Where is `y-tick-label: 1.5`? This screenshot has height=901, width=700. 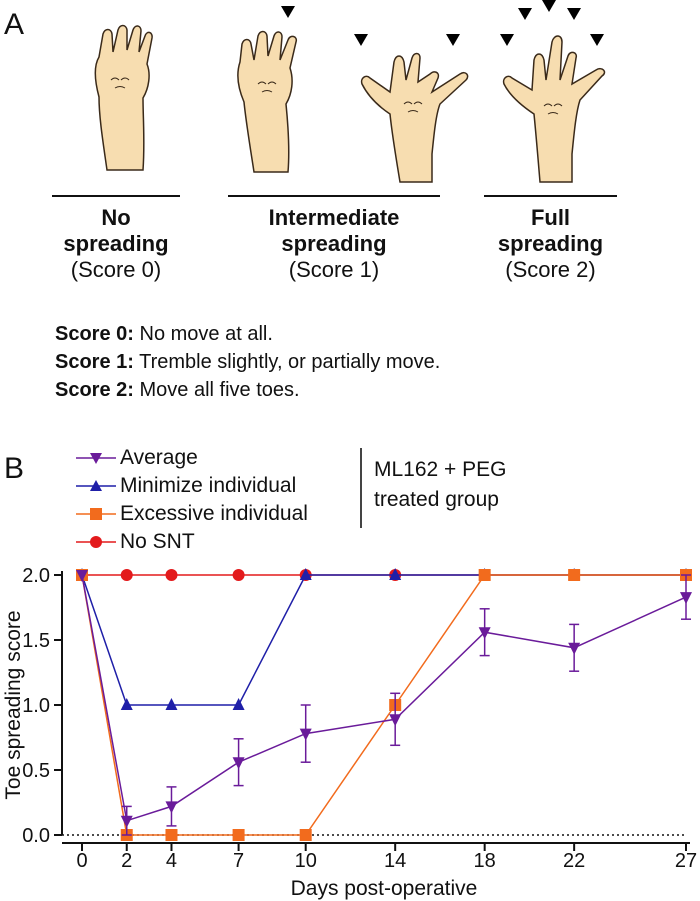 y-tick-label: 1.5 is located at coordinates (36, 641).